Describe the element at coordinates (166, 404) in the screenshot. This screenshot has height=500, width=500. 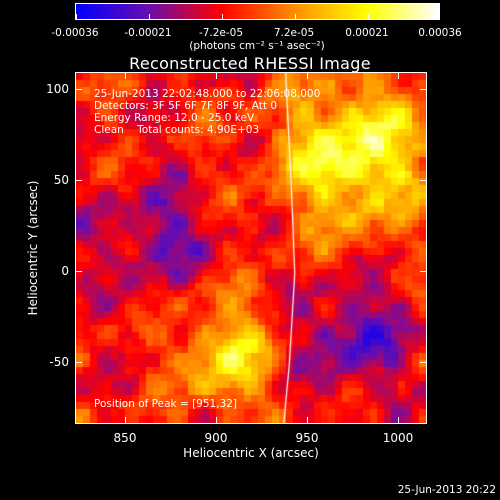
I see `peak-position-text: Position of Peak = [951,32]` at that location.